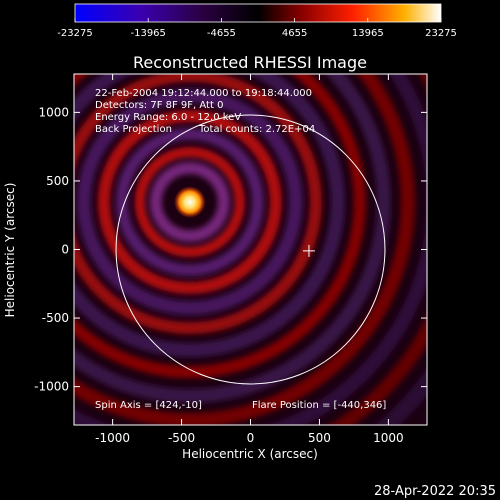 The width and height of the screenshot is (500, 500). Describe the element at coordinates (159, 105) in the screenshot. I see `annotation-detectors: Detectors: 7F 8F 9F, Att 0` at that location.